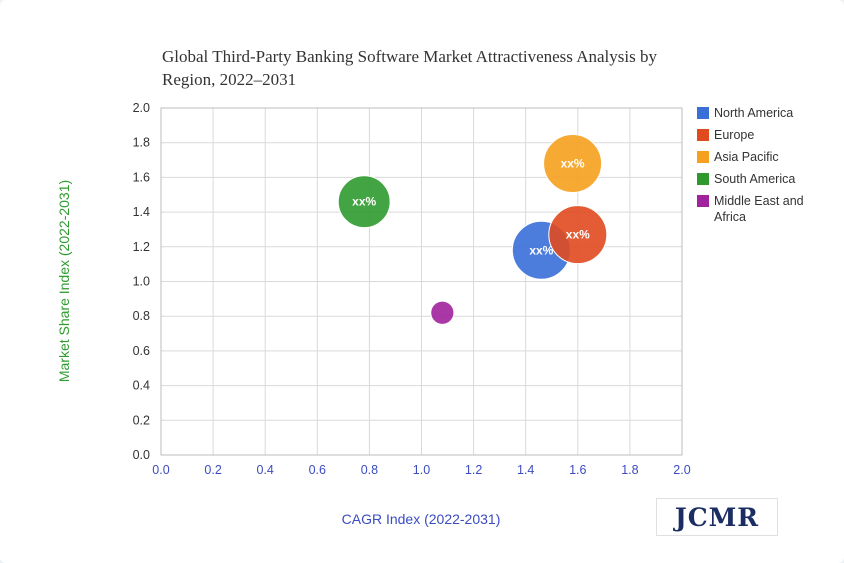 This screenshot has width=844, height=563. Describe the element at coordinates (681, 470) in the screenshot. I see `x-tick-label: 2.0` at that location.